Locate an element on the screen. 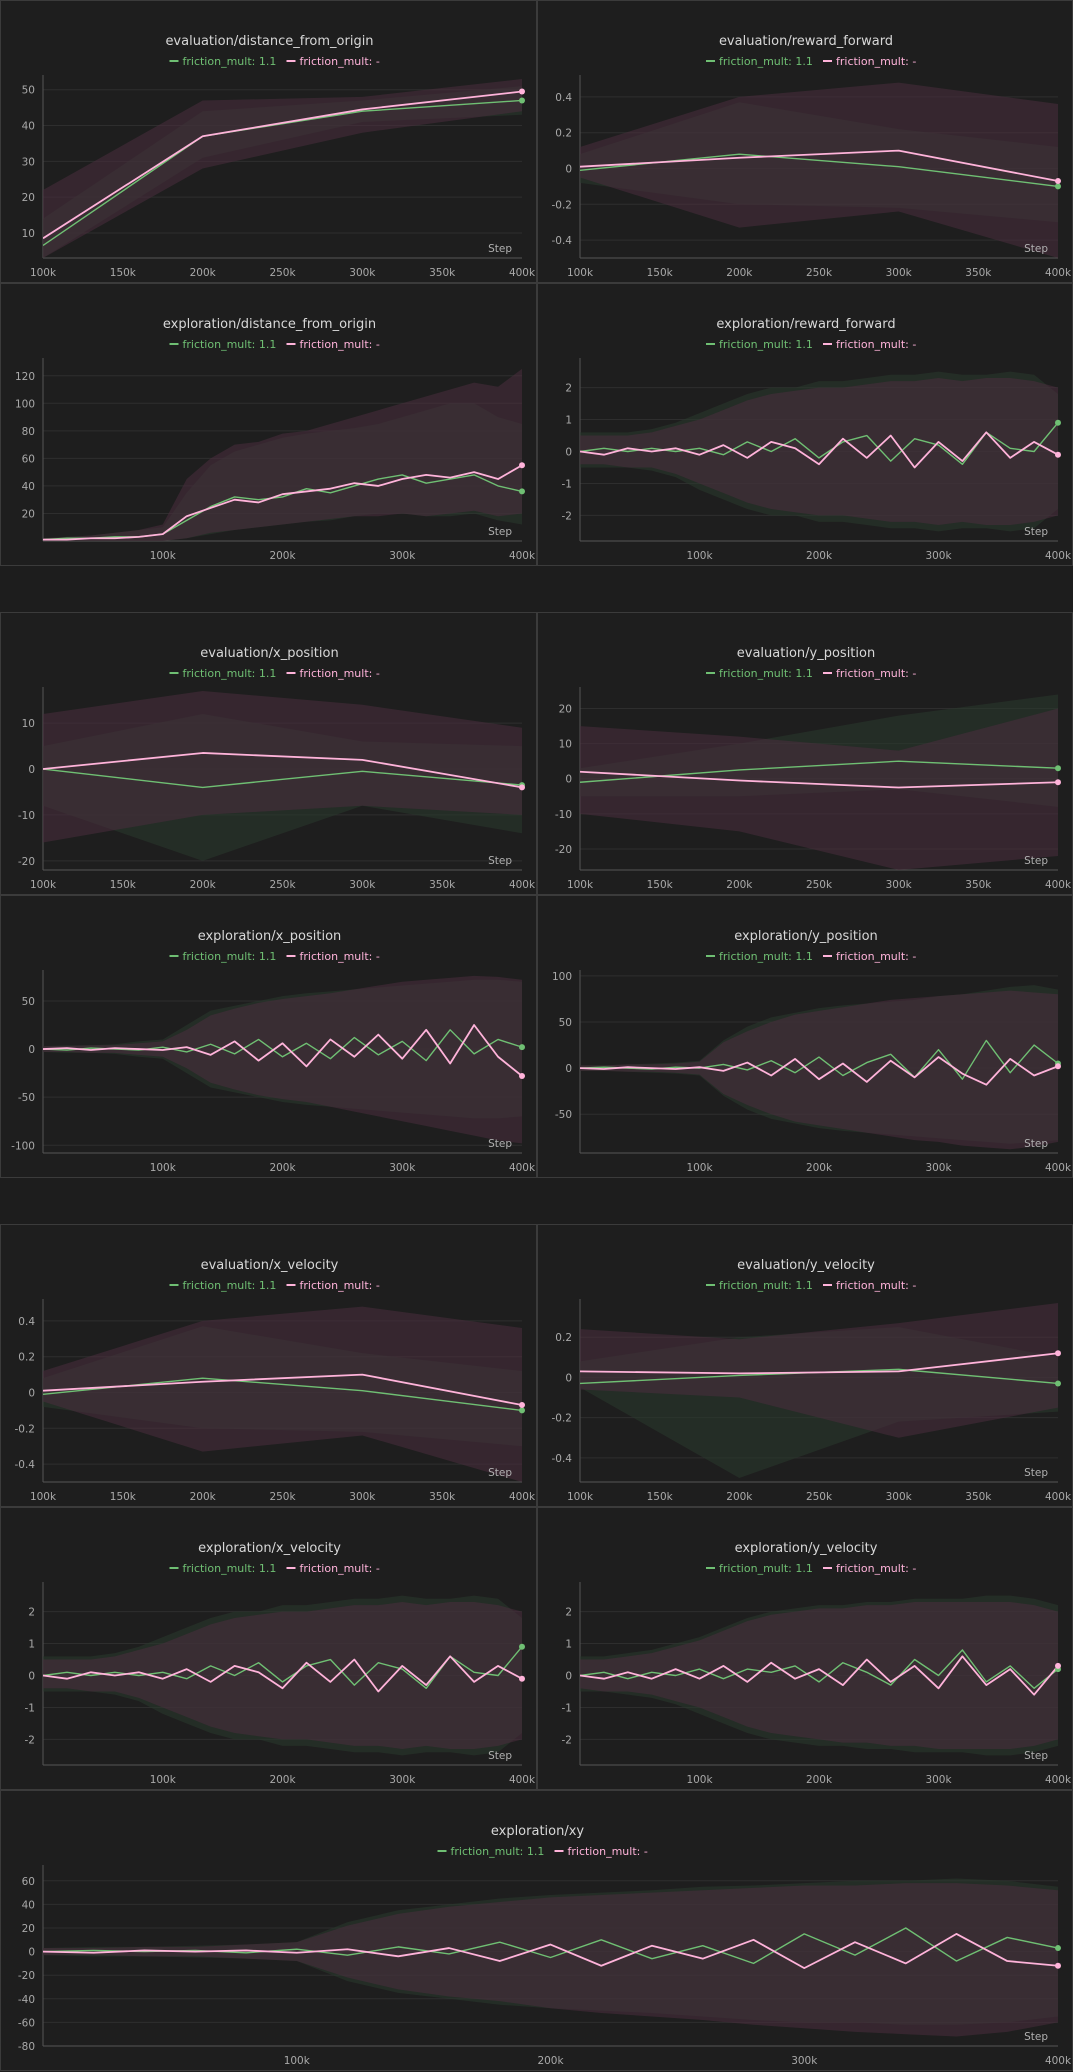 This screenshot has height=2072, width=1073. y-tick-label: 100 is located at coordinates (562, 977).